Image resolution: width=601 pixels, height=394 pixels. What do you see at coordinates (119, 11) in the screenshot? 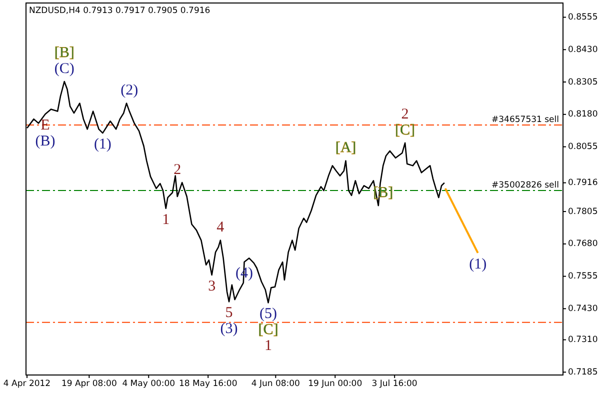
I see `chart-title: NZDUSD,H4 0.7913 0.7917 0.7905 0.7916` at bounding box center [119, 11].